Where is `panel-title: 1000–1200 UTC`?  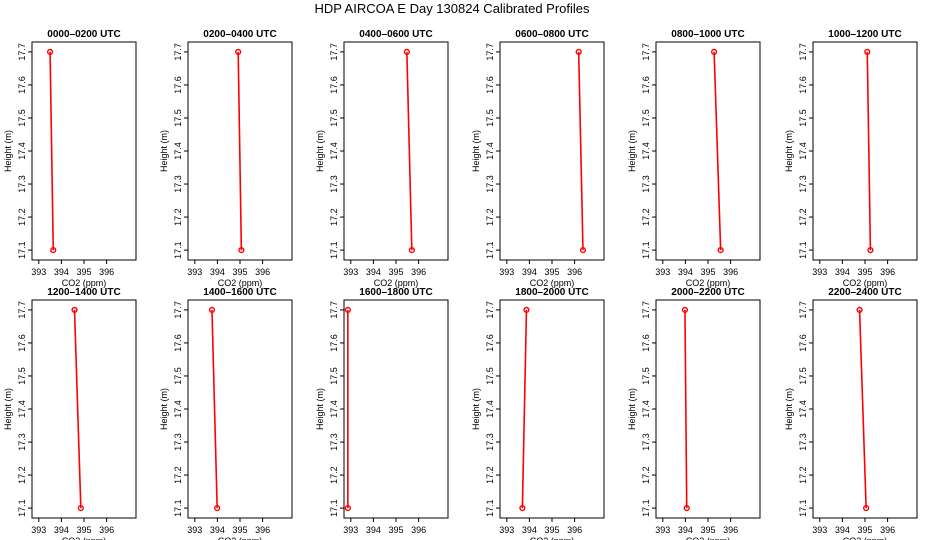 panel-title: 1000–1200 UTC is located at coordinates (864, 34).